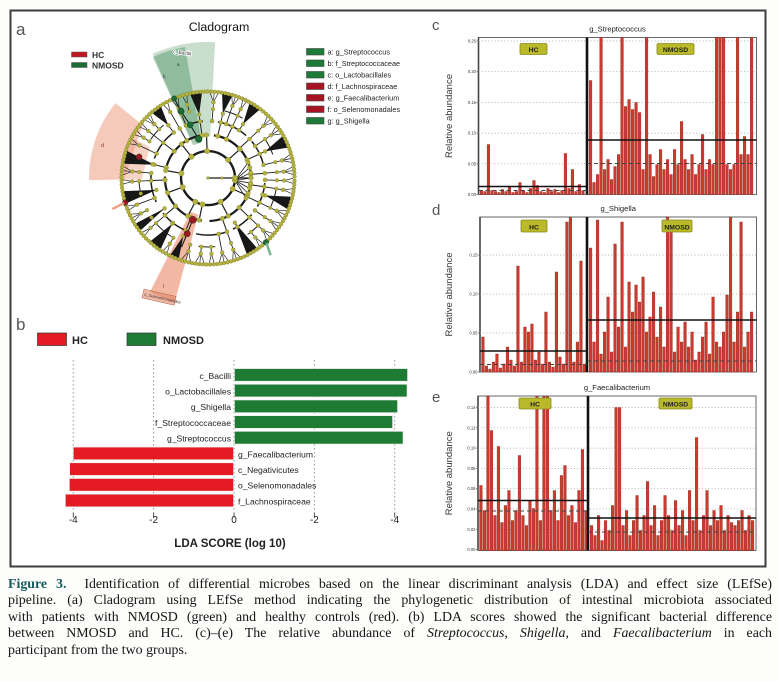  Describe the element at coordinates (472, 41) in the screenshot. I see `svg-text: 0.25` at that location.